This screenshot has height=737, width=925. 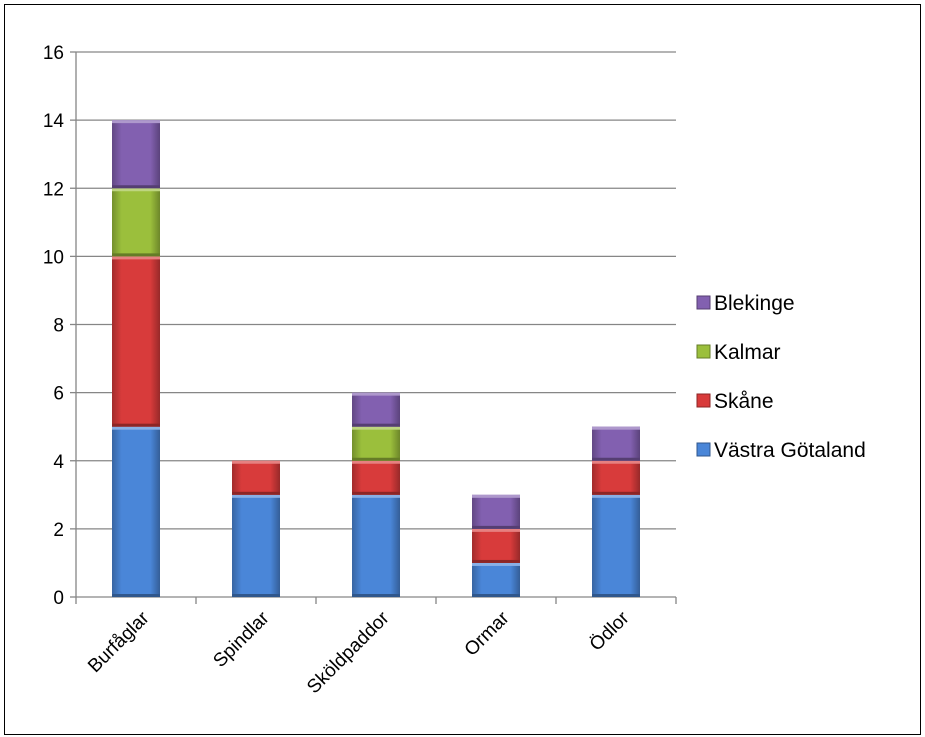 I want to click on y-tick-label: 2, so click(x=58, y=530).